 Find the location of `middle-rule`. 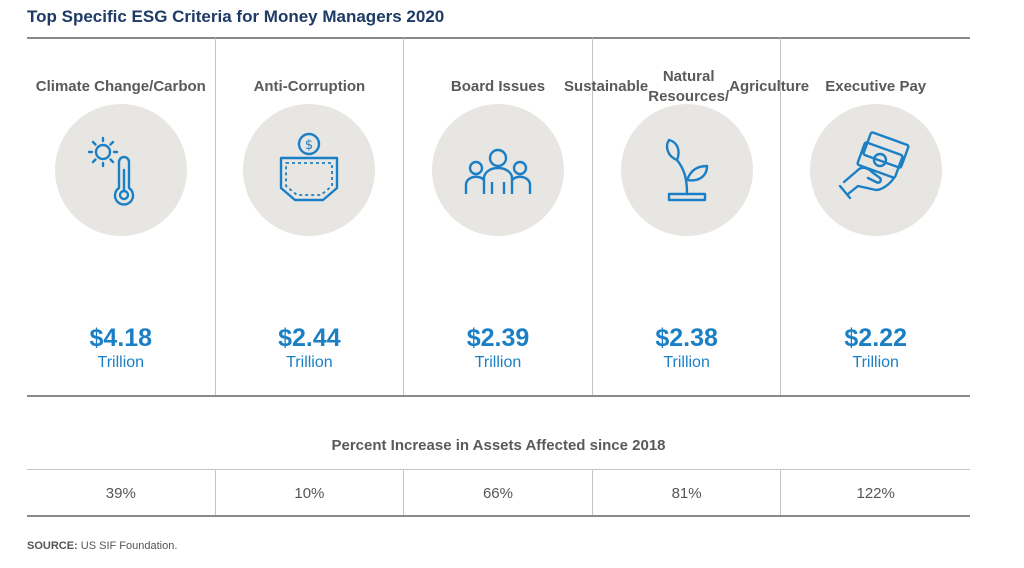

middle-rule is located at coordinates (498, 396).